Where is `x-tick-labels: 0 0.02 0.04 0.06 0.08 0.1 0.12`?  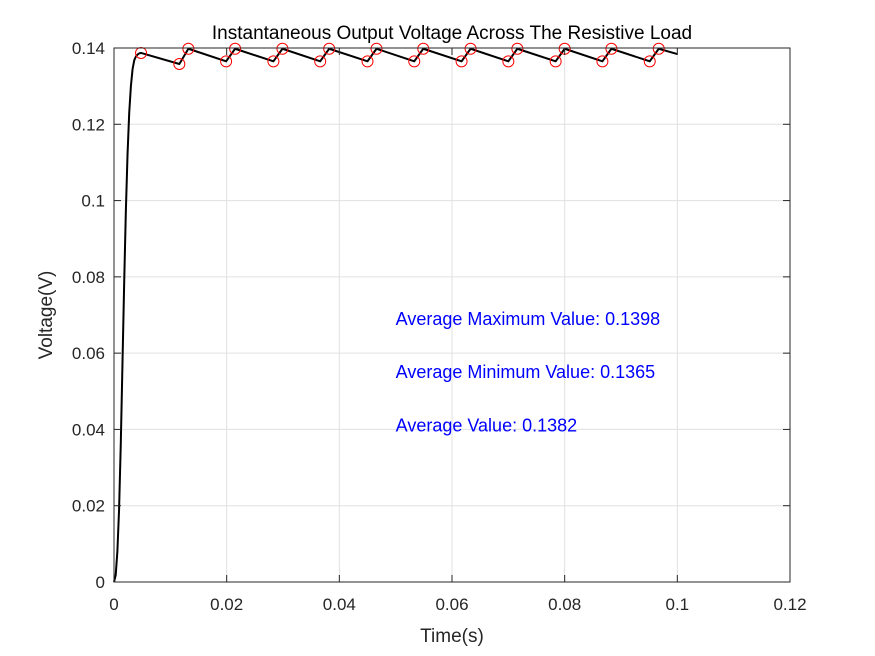 x-tick-labels: 0 0.02 0.04 0.06 0.08 0.1 0.12 is located at coordinates (457, 604).